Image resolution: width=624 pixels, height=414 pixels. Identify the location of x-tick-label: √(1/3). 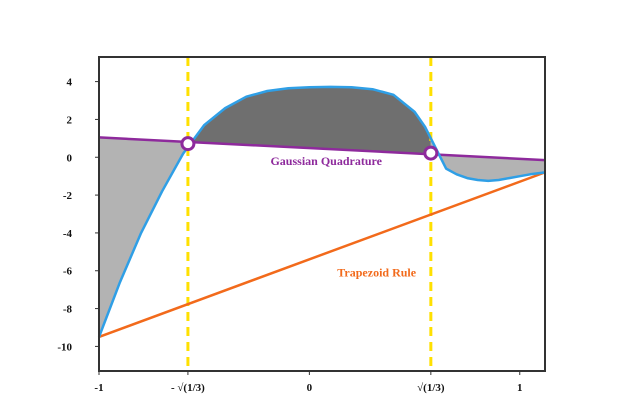
(431, 388).